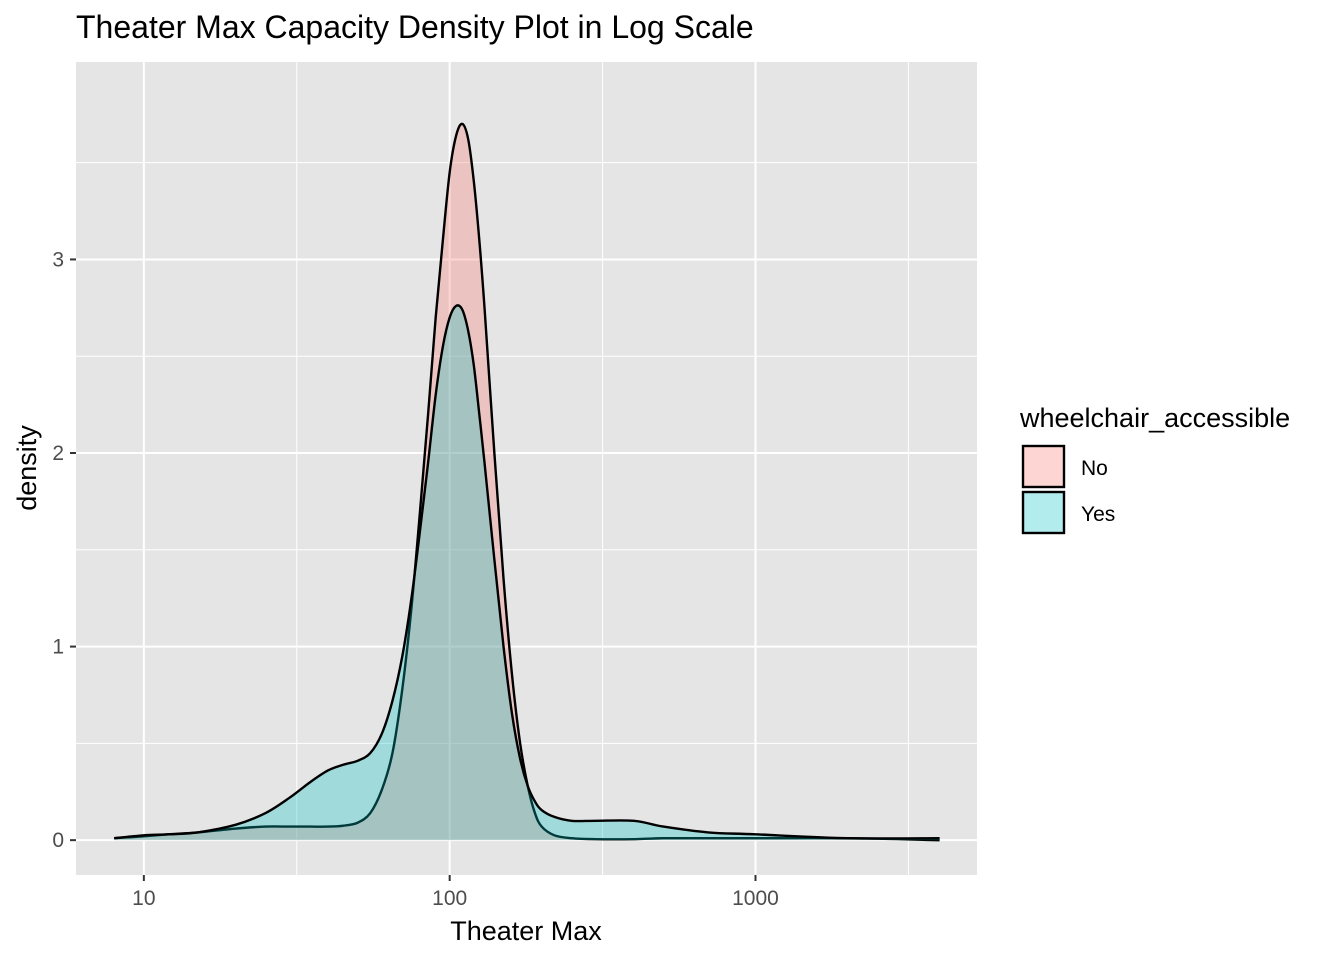 This screenshot has width=1344, height=960. What do you see at coordinates (449, 898) in the screenshot?
I see `x-tick-label: 100` at bounding box center [449, 898].